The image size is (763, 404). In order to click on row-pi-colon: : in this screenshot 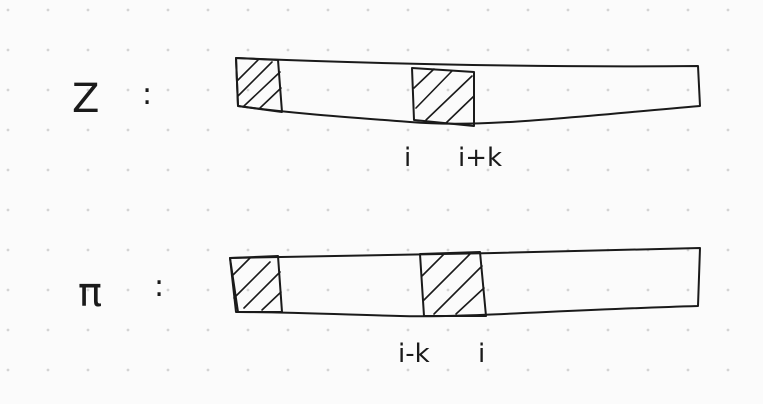, I will do `click(159, 286)`.